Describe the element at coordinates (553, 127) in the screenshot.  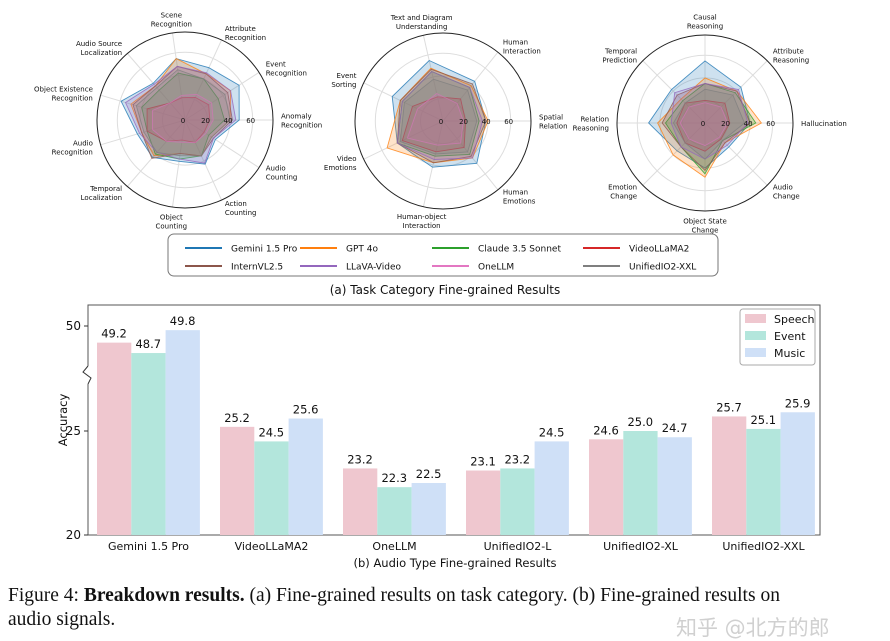
I see `radar-axis-label-line: Relation` at that location.